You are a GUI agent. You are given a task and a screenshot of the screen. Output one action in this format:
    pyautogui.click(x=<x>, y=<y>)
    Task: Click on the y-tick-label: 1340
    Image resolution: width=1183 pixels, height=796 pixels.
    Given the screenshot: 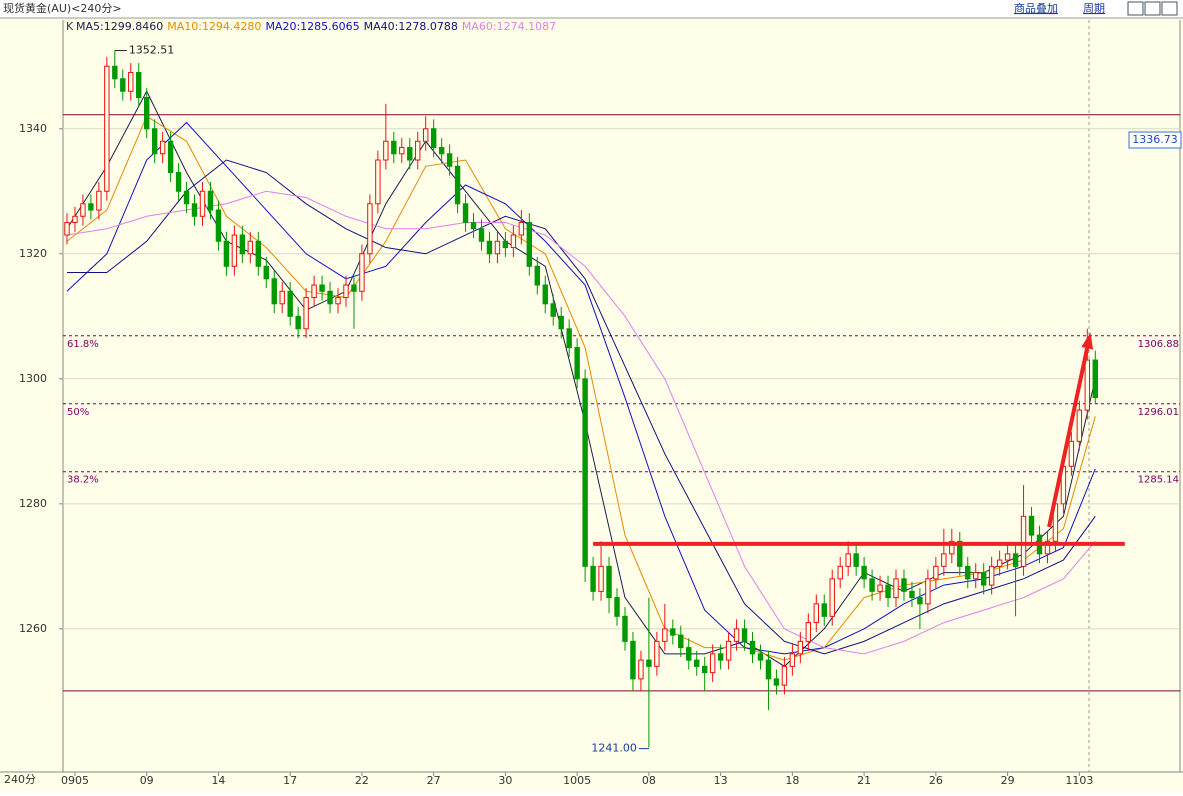 What is the action you would take?
    pyautogui.click(x=33, y=128)
    